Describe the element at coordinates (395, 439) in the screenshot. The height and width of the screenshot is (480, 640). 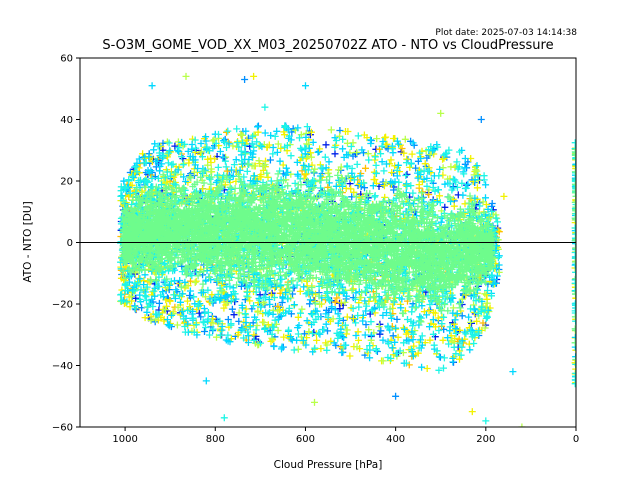
I see `x-tick-label: 400` at that location.